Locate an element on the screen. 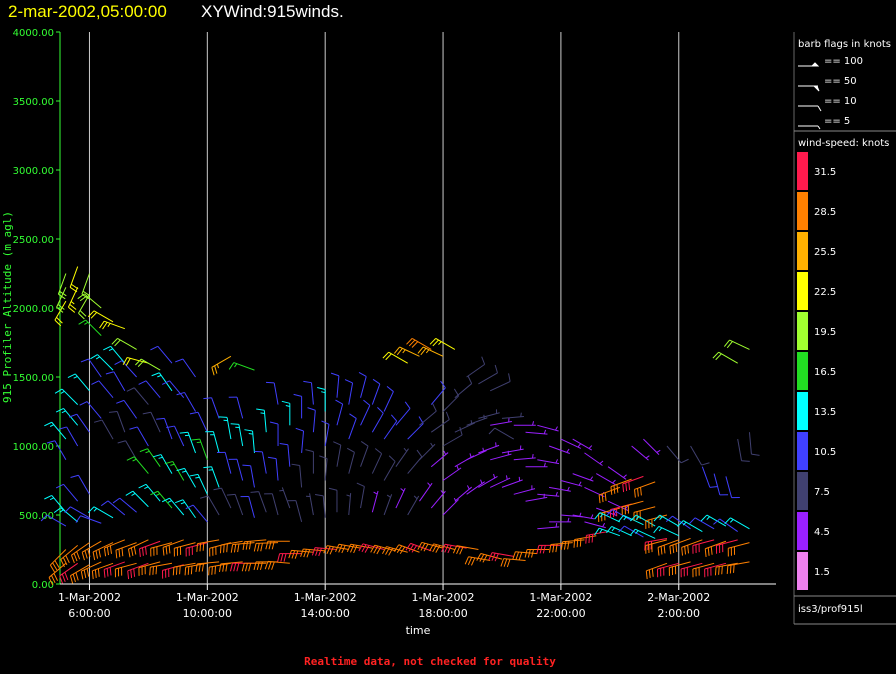  barb-legend-pennant is located at coordinates (815, 64).